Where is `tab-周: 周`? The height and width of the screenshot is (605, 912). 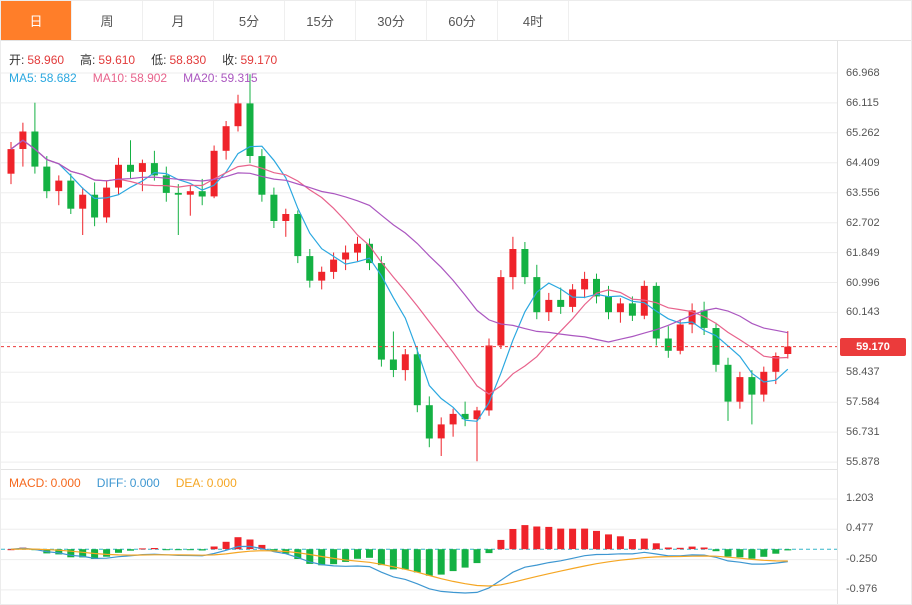 tab-周: 周 is located at coordinates (107, 20).